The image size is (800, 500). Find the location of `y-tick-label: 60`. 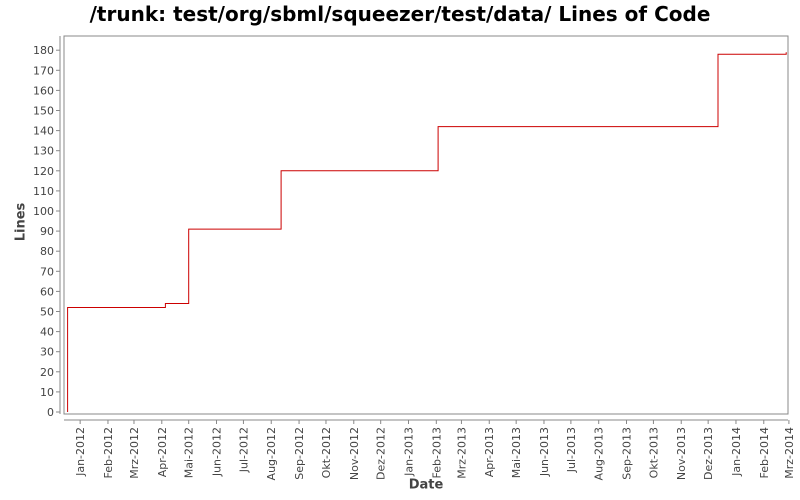

y-tick-label: 60 is located at coordinates (47, 291).